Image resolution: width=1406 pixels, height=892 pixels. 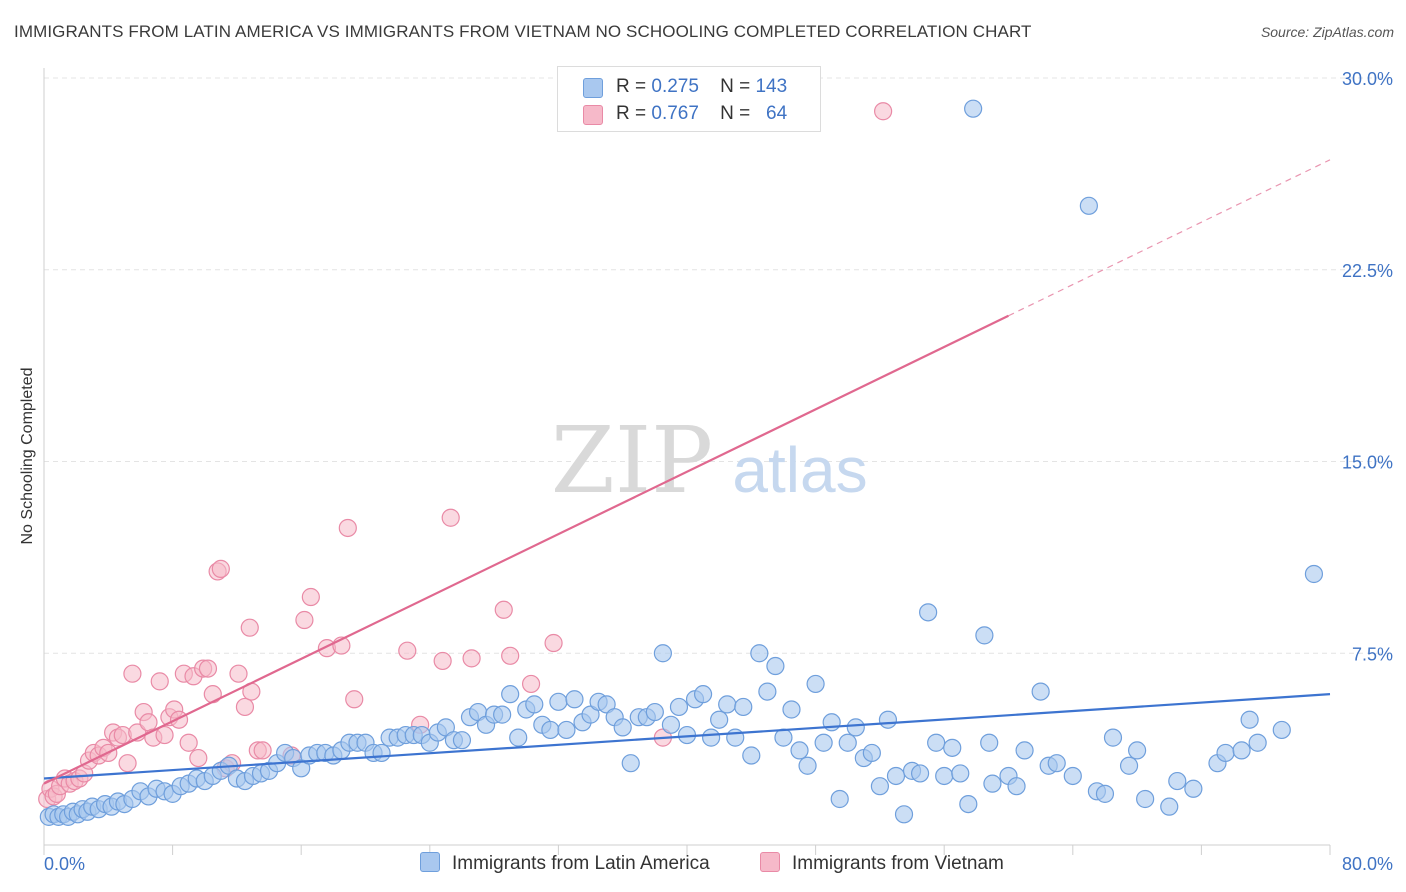 What do you see at coordinates (898, 863) in the screenshot?
I see `legend-label-vietnam: Immigrants from Vietnam` at bounding box center [898, 863].